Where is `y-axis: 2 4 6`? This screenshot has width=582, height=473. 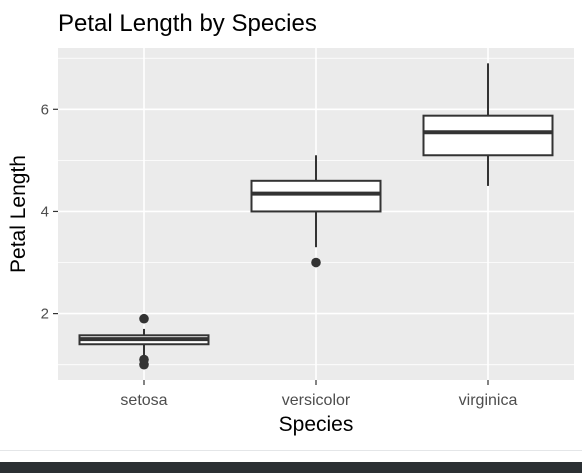
y-axis: 2 4 6 is located at coordinates (49, 212).